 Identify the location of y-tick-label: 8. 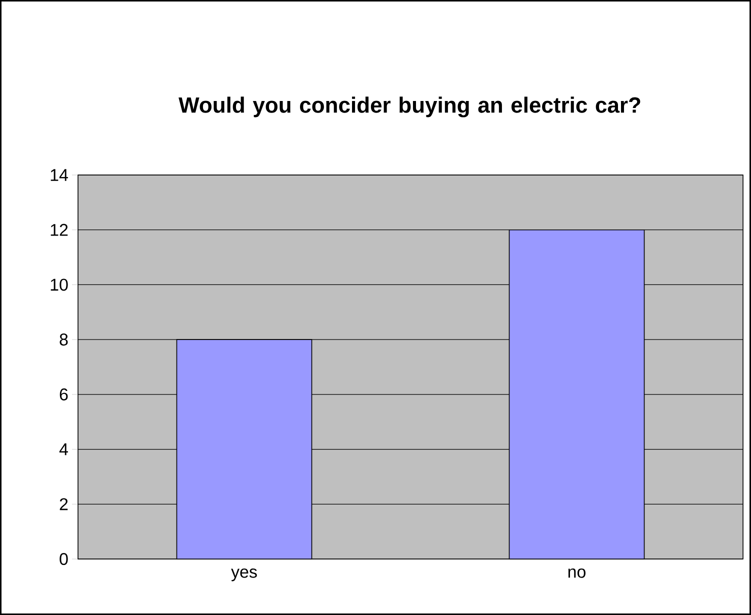
(64, 340).